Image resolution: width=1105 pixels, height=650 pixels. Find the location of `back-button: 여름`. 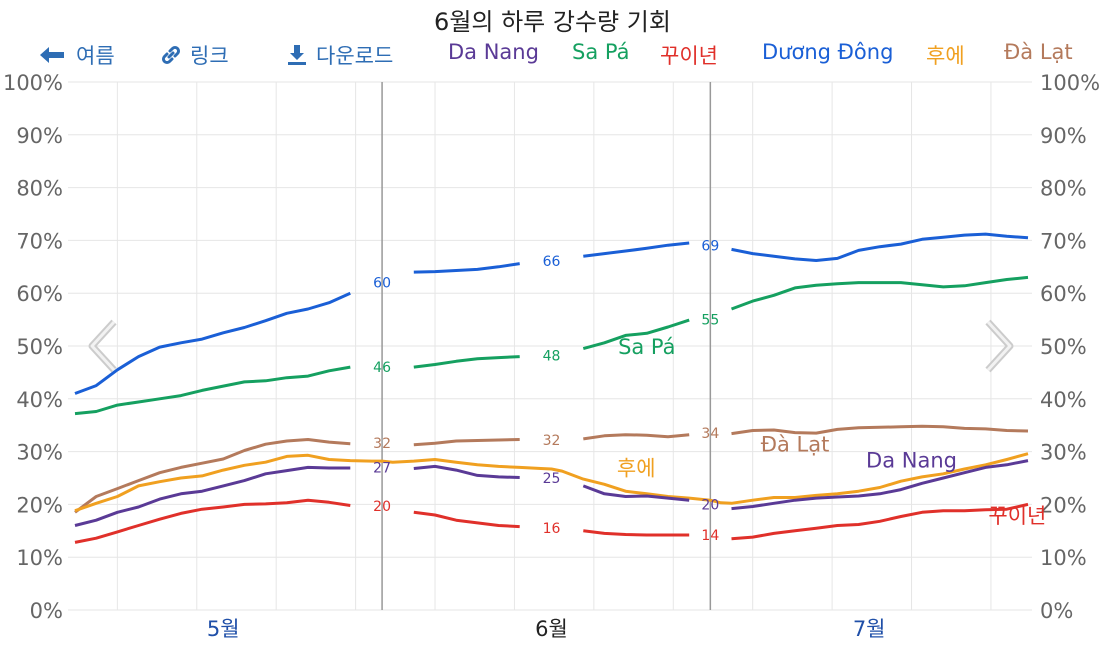

back-button: 여름 is located at coordinates (76, 55).